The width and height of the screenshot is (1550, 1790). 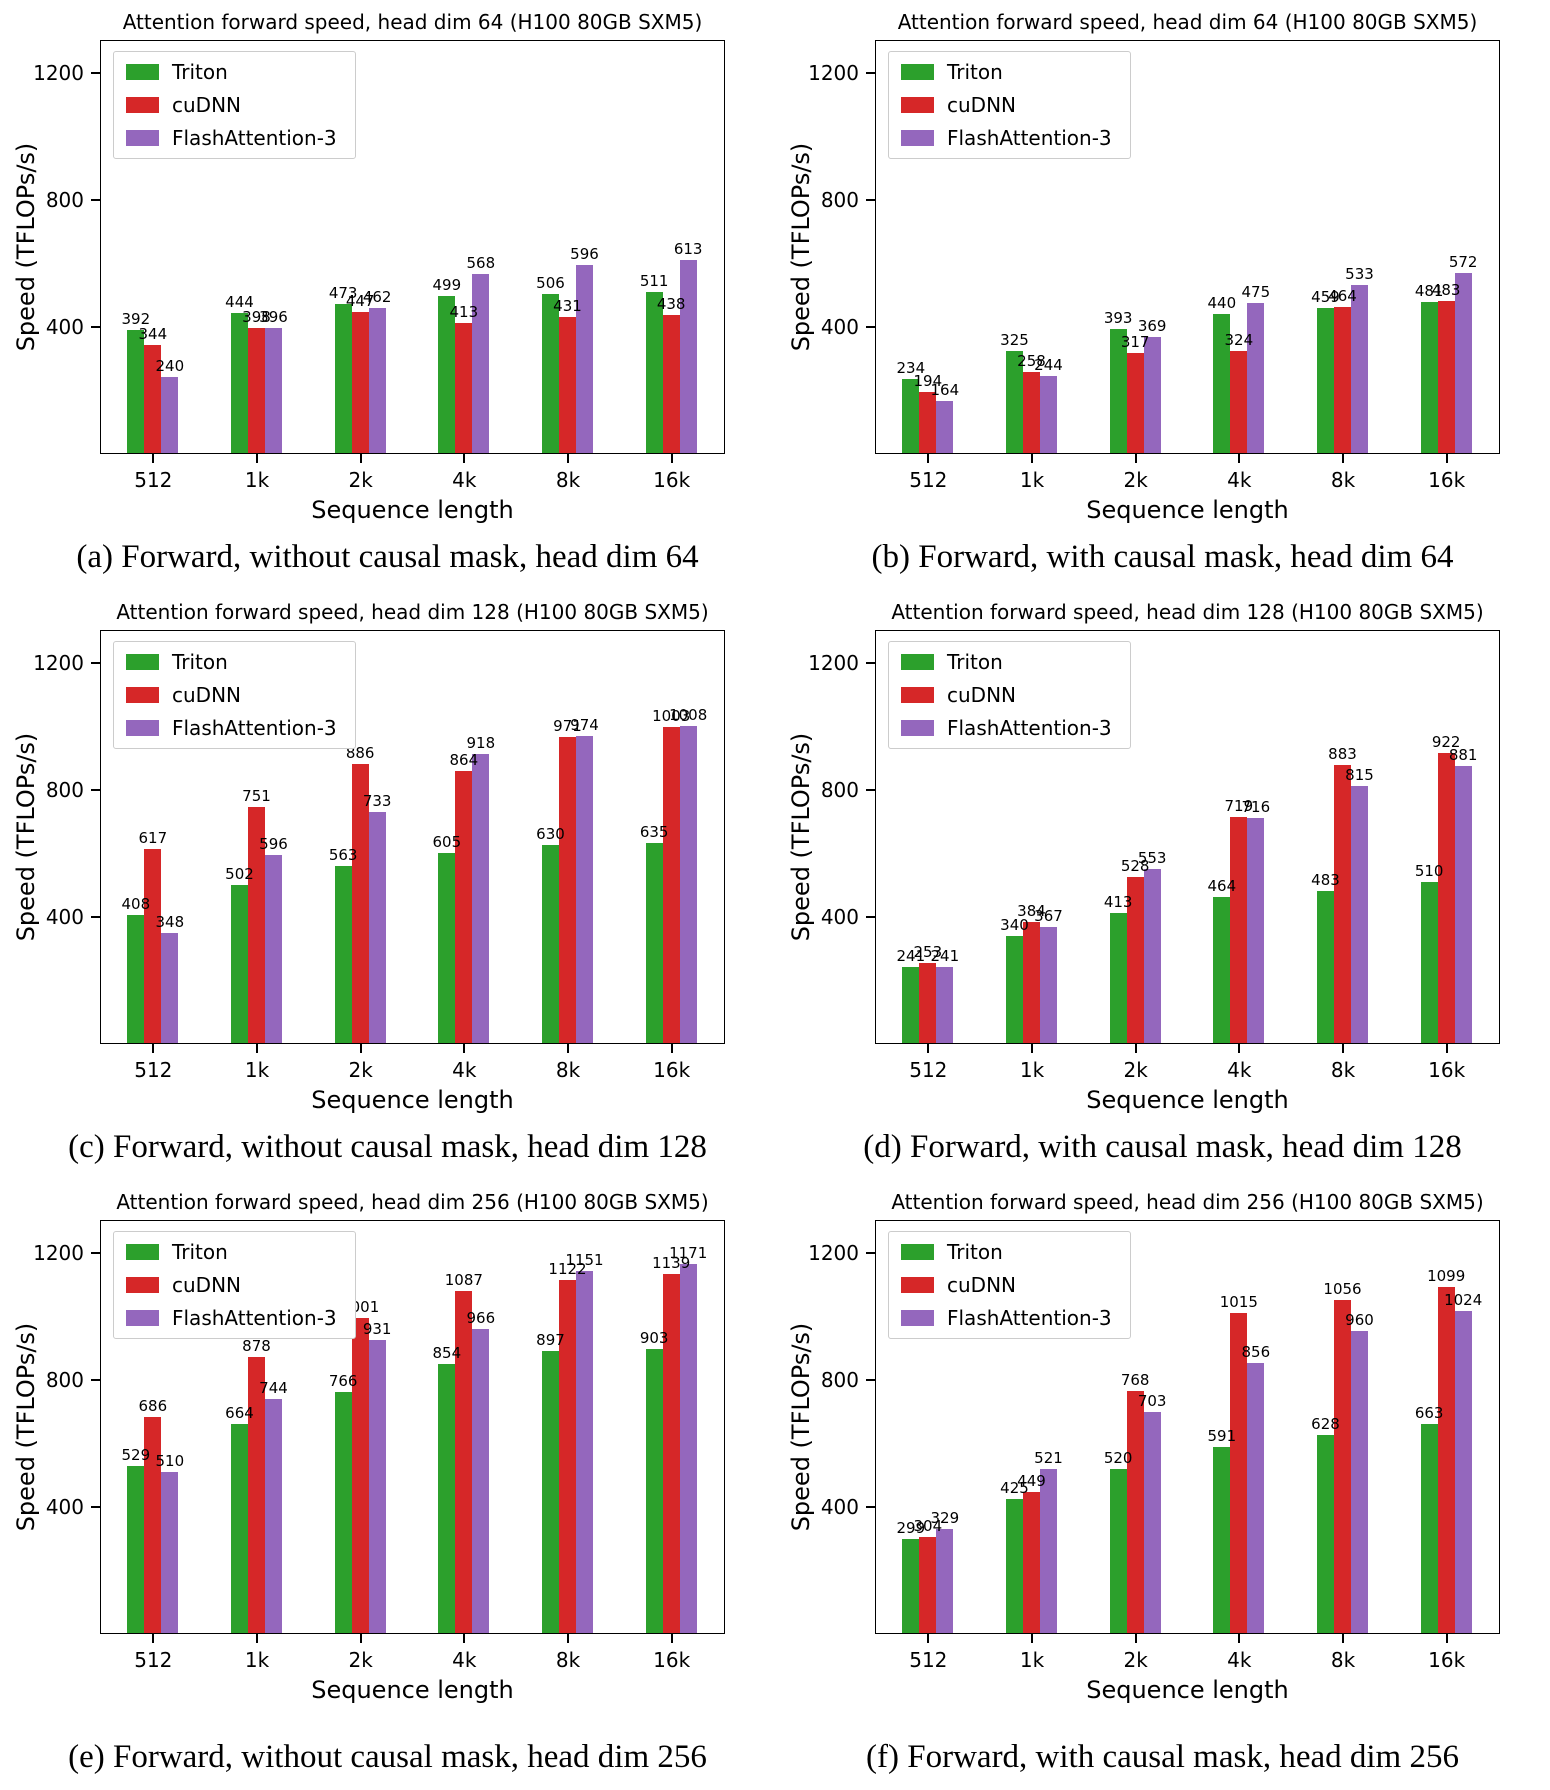 I want to click on bar-value-label: 596, so click(x=273, y=844).